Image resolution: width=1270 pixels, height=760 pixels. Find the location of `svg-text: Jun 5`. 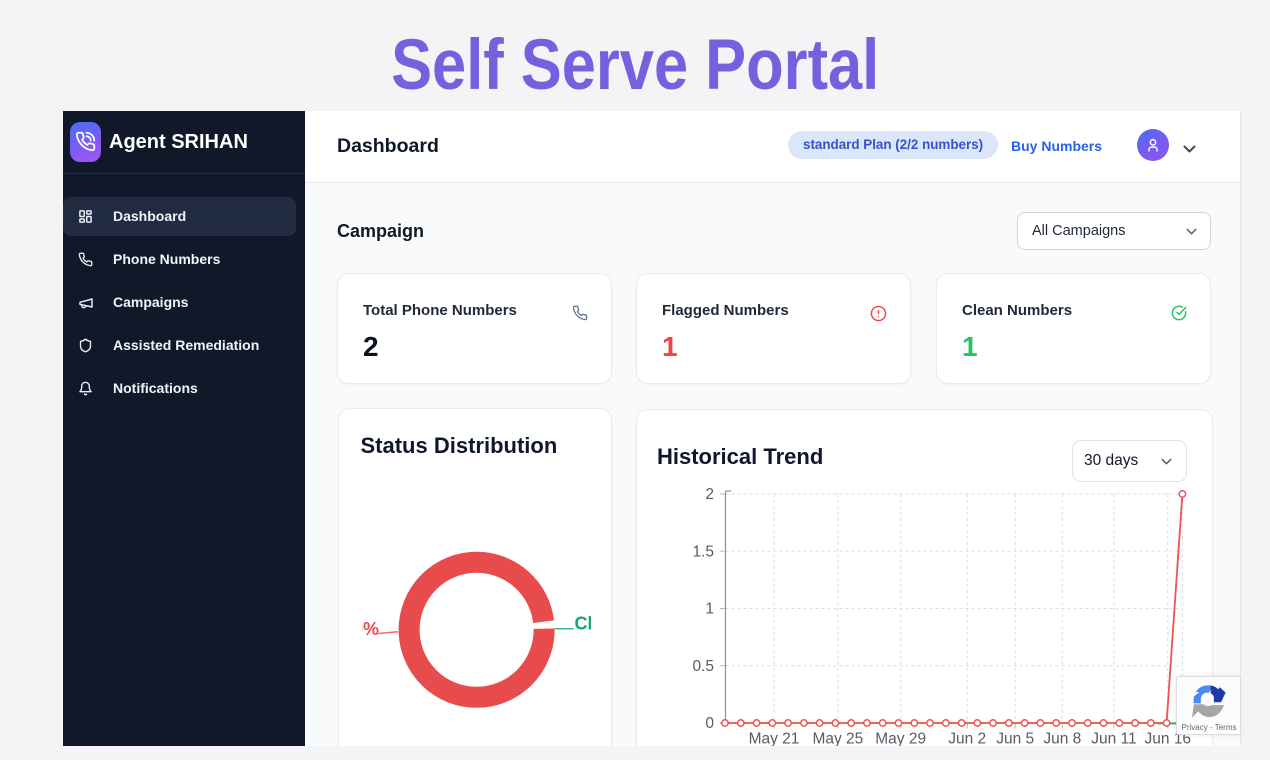

svg-text: Jun 5 is located at coordinates (1015, 739).